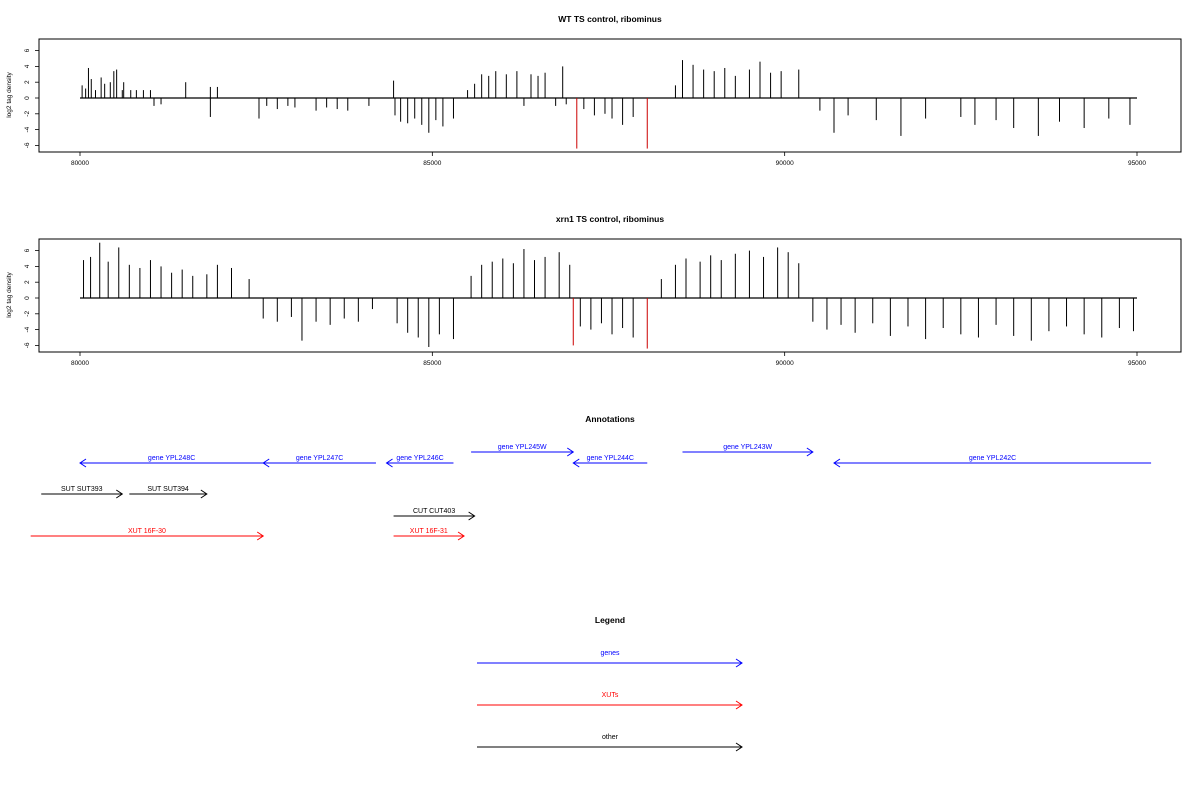 The width and height of the screenshot is (1200, 800). I want to click on wt-y-axis: 6 4 2 0 -2 -4 -6, so click(31, 98).